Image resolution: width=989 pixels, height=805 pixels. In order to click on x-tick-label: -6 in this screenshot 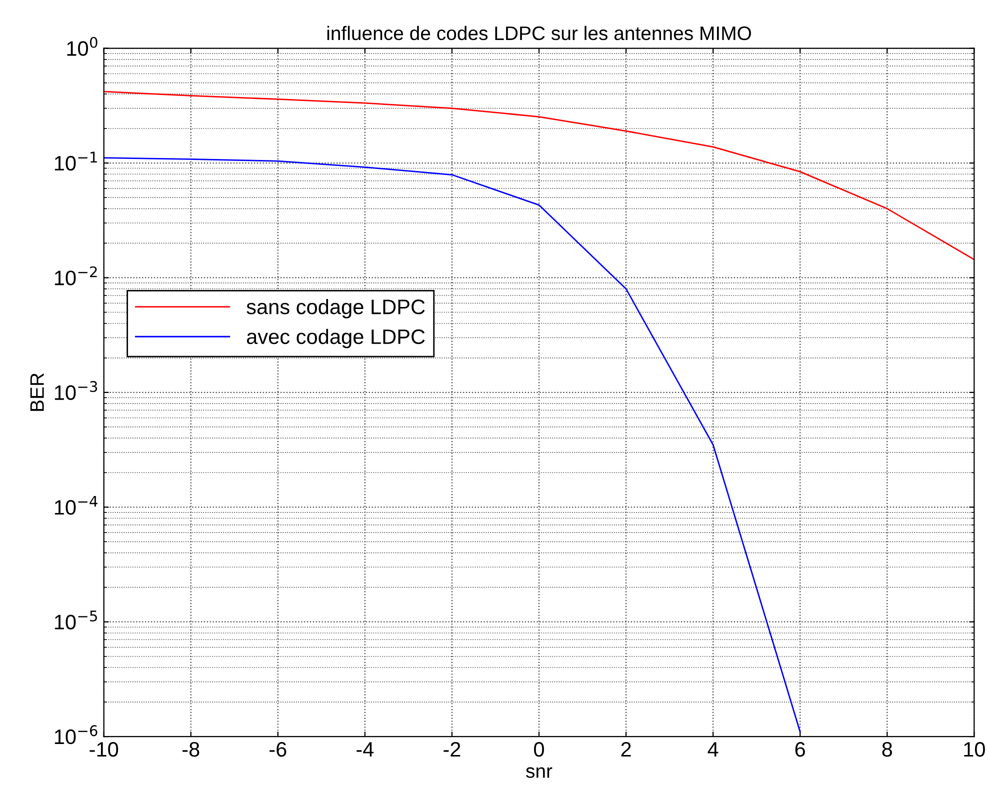, I will do `click(278, 749)`.